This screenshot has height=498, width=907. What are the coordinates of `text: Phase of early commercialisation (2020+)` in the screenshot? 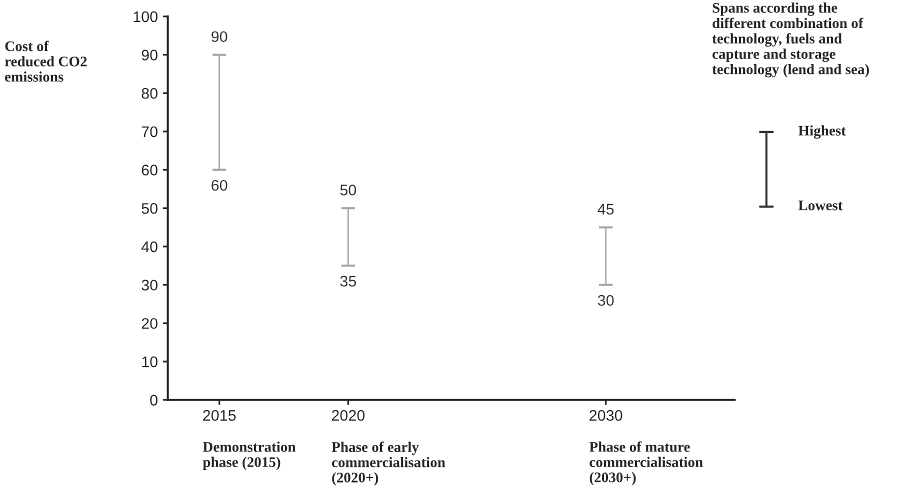 It's located at (389, 464).